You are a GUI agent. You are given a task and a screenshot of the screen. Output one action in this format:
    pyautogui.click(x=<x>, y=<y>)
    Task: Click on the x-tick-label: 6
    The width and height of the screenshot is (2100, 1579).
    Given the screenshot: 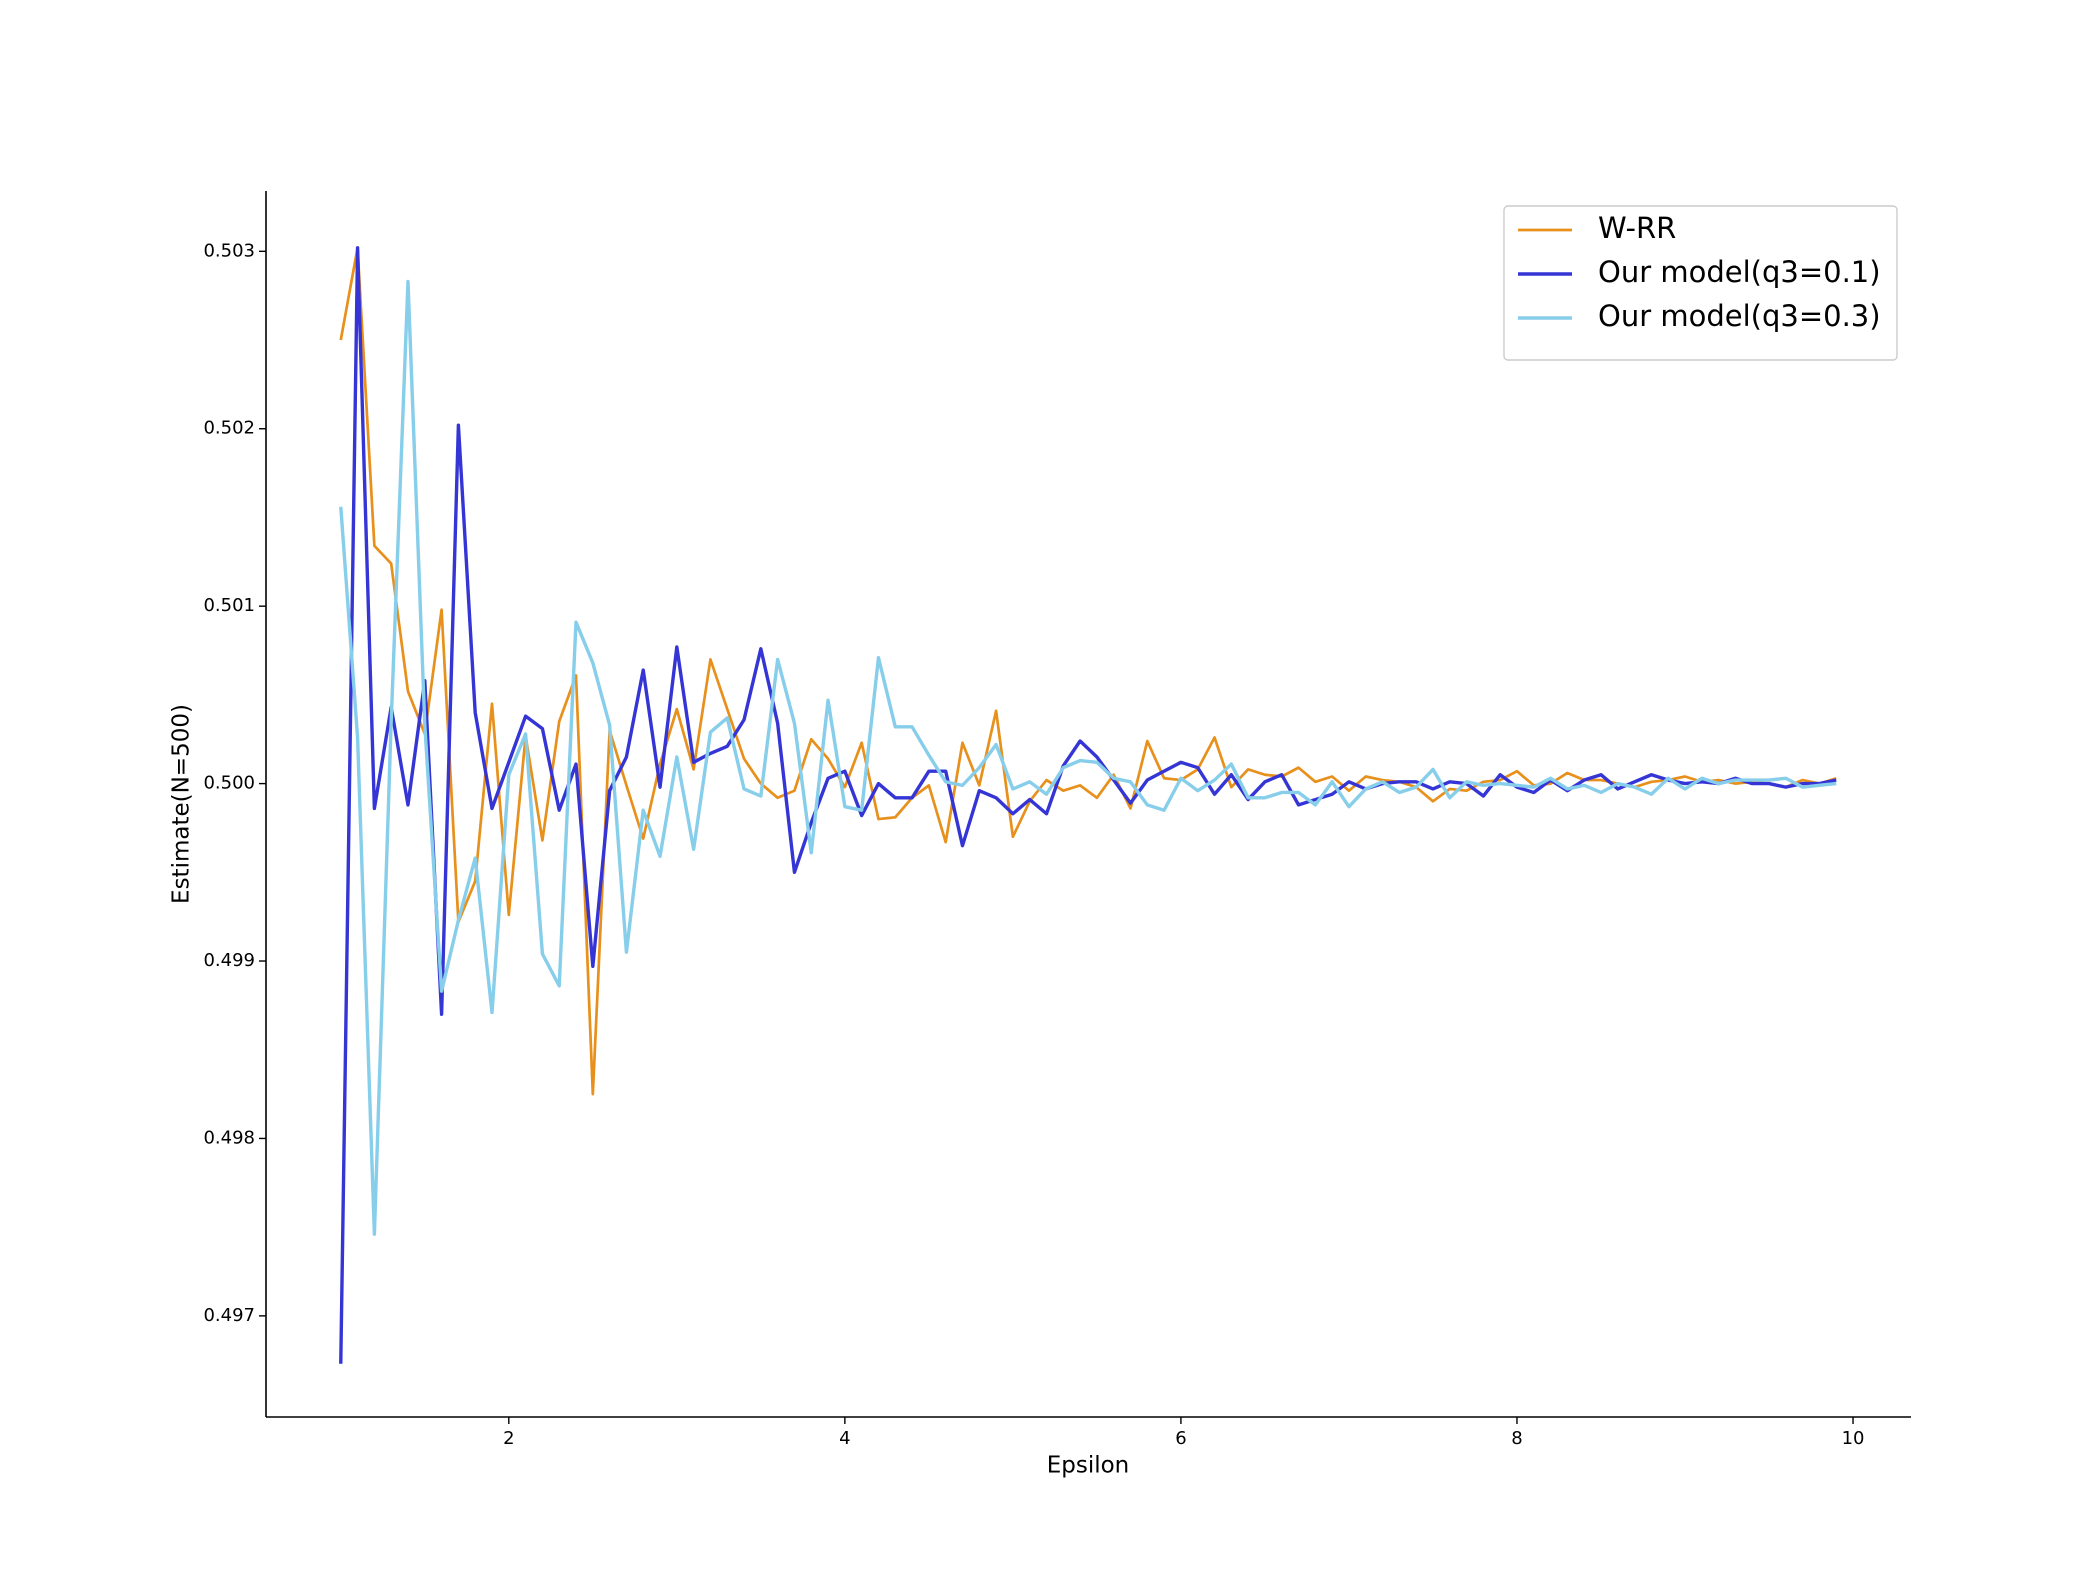 What is the action you would take?
    pyautogui.click(x=1180, y=1438)
    